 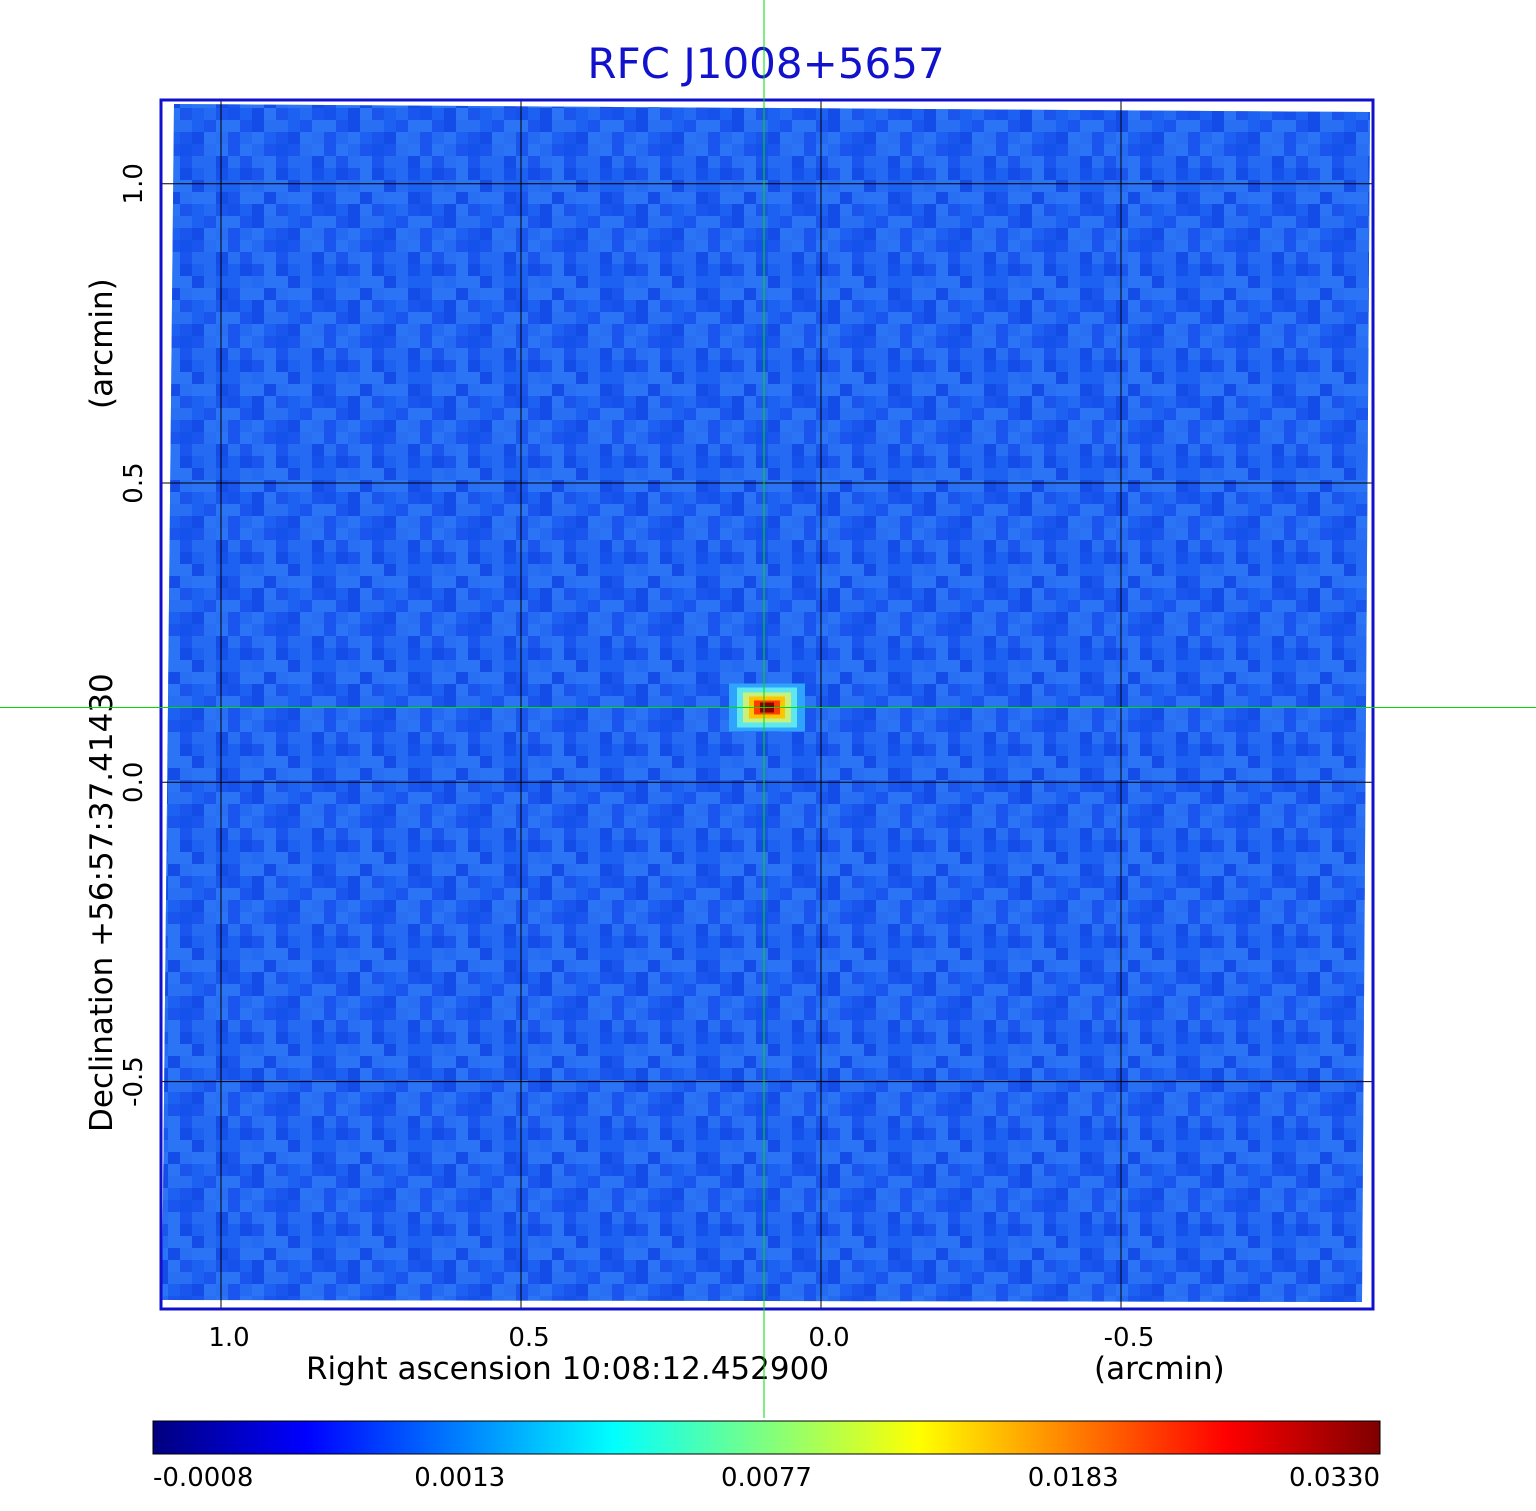 I want to click on x-tick-labels: 1.0 0.5 0.0 -0.5, so click(x=681, y=1338).